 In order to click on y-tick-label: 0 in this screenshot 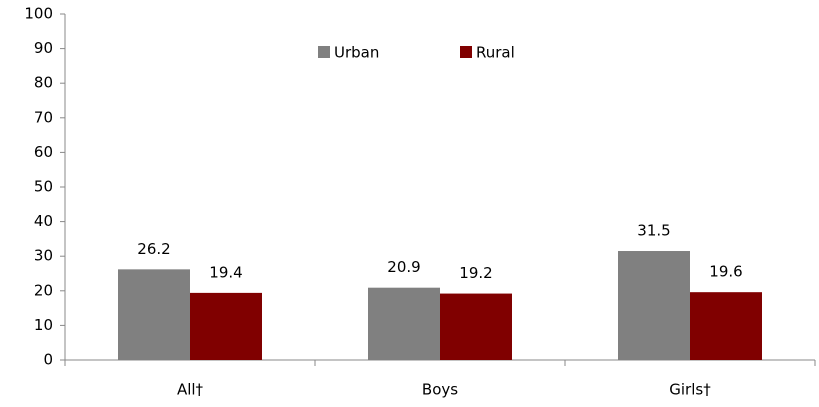, I will do `click(48, 360)`.